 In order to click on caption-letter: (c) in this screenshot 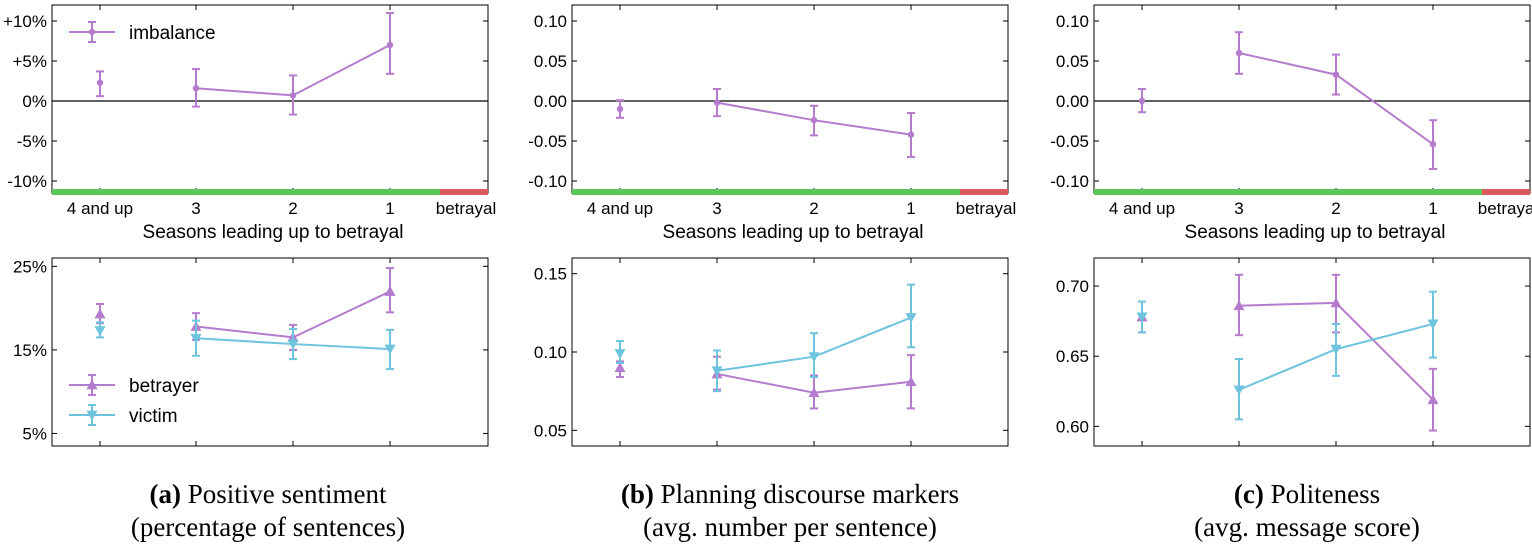, I will do `click(1248, 494)`.